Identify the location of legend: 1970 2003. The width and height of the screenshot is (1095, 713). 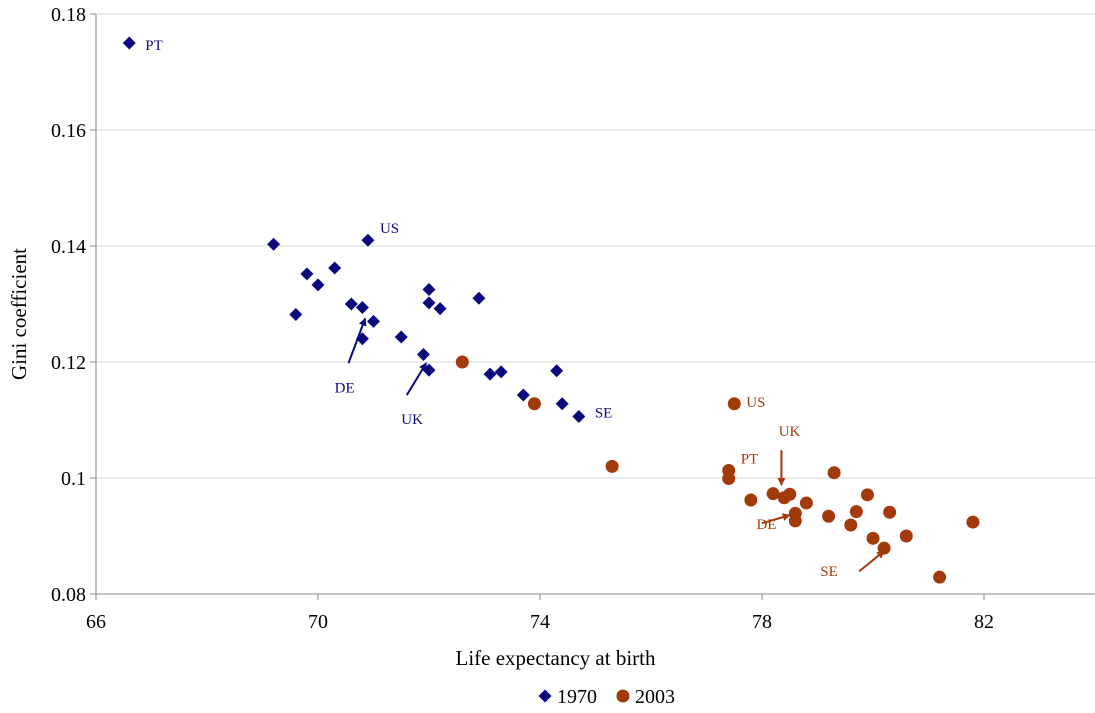
(606, 697).